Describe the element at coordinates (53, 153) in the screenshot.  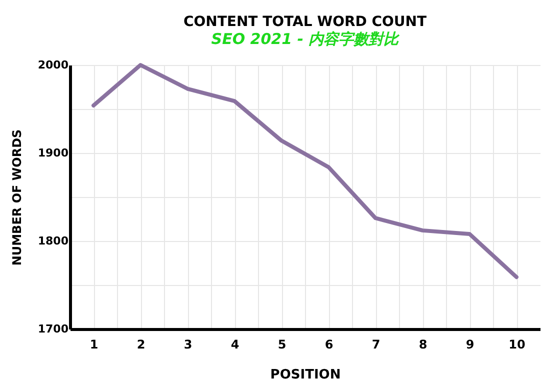
I see `y-tick-label: 1900` at that location.